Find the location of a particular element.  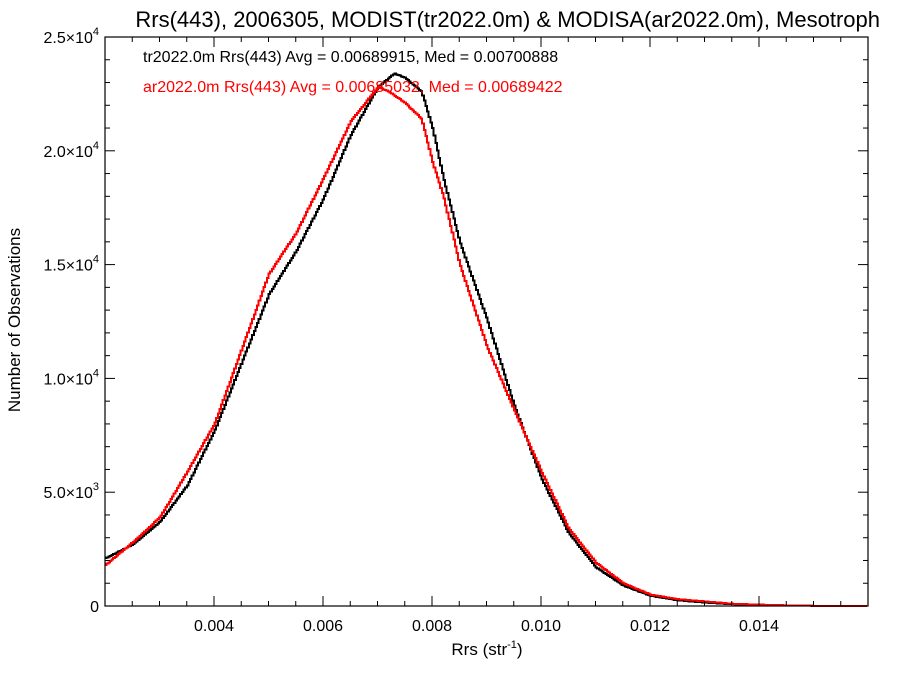

y-tick-label-exponent: 3 is located at coordinates (96, 487).